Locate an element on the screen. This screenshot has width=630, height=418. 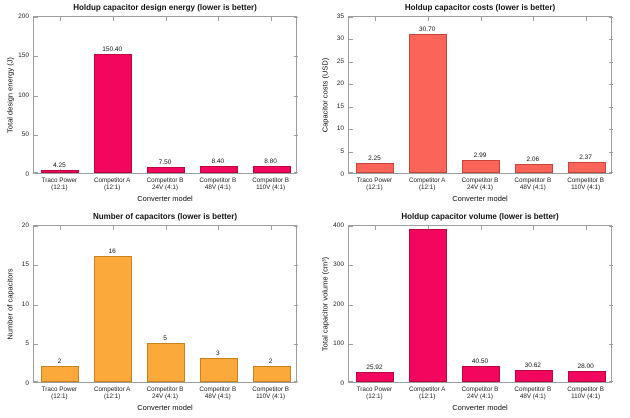
bar-value-label: 40.50 is located at coordinates (480, 361).